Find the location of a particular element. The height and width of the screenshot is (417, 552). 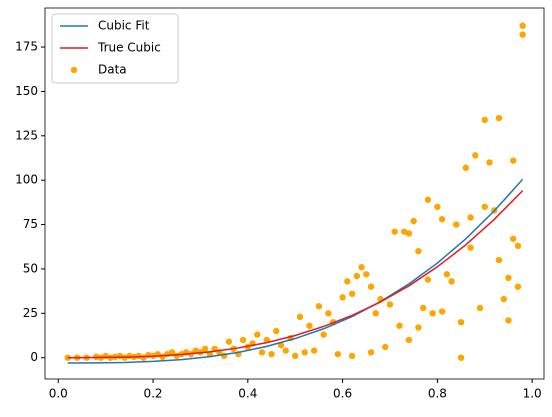

legend-swatch is located at coordinates (74, 70).